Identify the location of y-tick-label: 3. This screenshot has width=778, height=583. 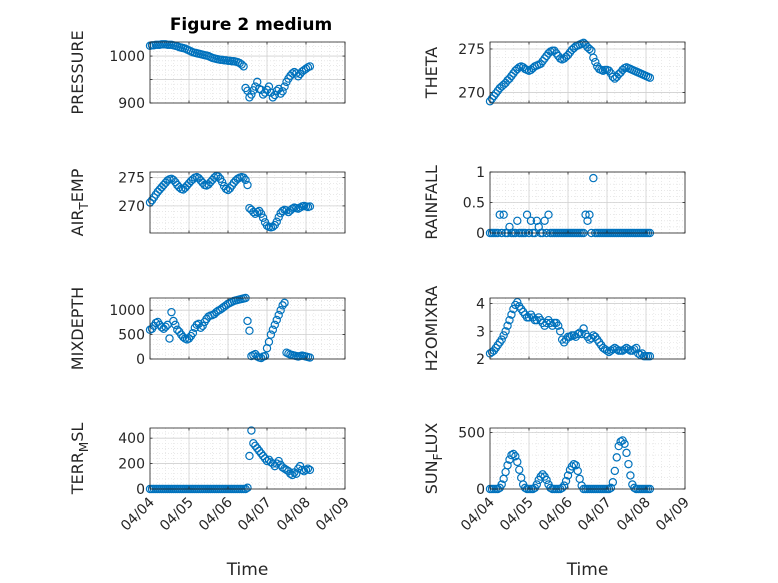
(480, 332).